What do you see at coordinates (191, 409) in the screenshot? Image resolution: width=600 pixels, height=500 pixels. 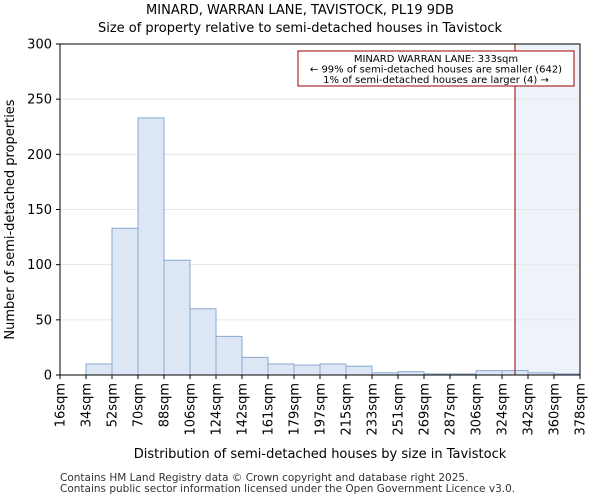 I see `x-tick-label: 106sqm` at bounding box center [191, 409].